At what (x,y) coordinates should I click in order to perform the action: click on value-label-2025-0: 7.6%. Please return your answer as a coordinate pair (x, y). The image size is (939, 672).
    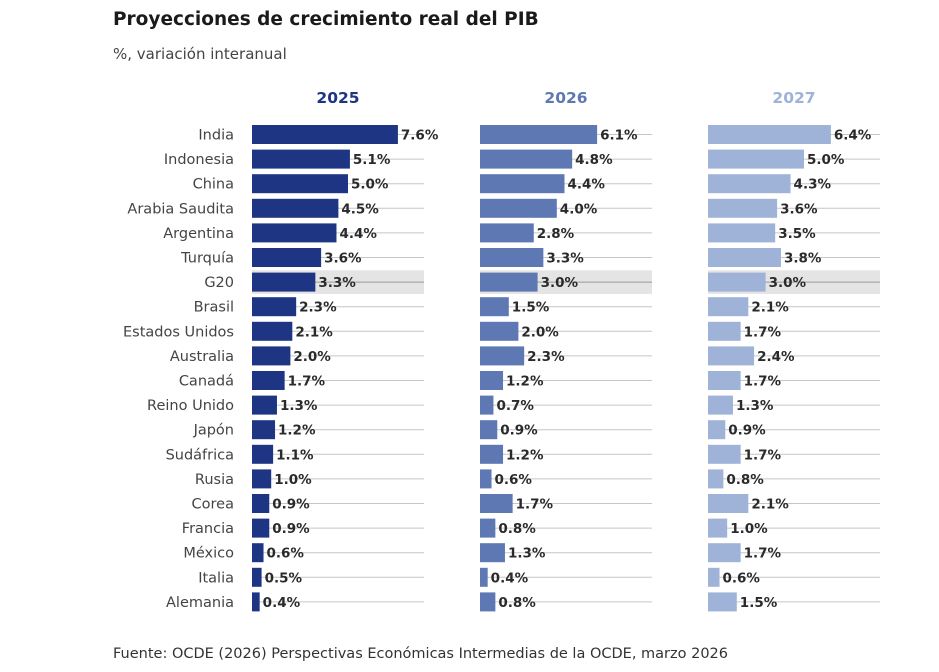
    Looking at the image, I should click on (420, 136).